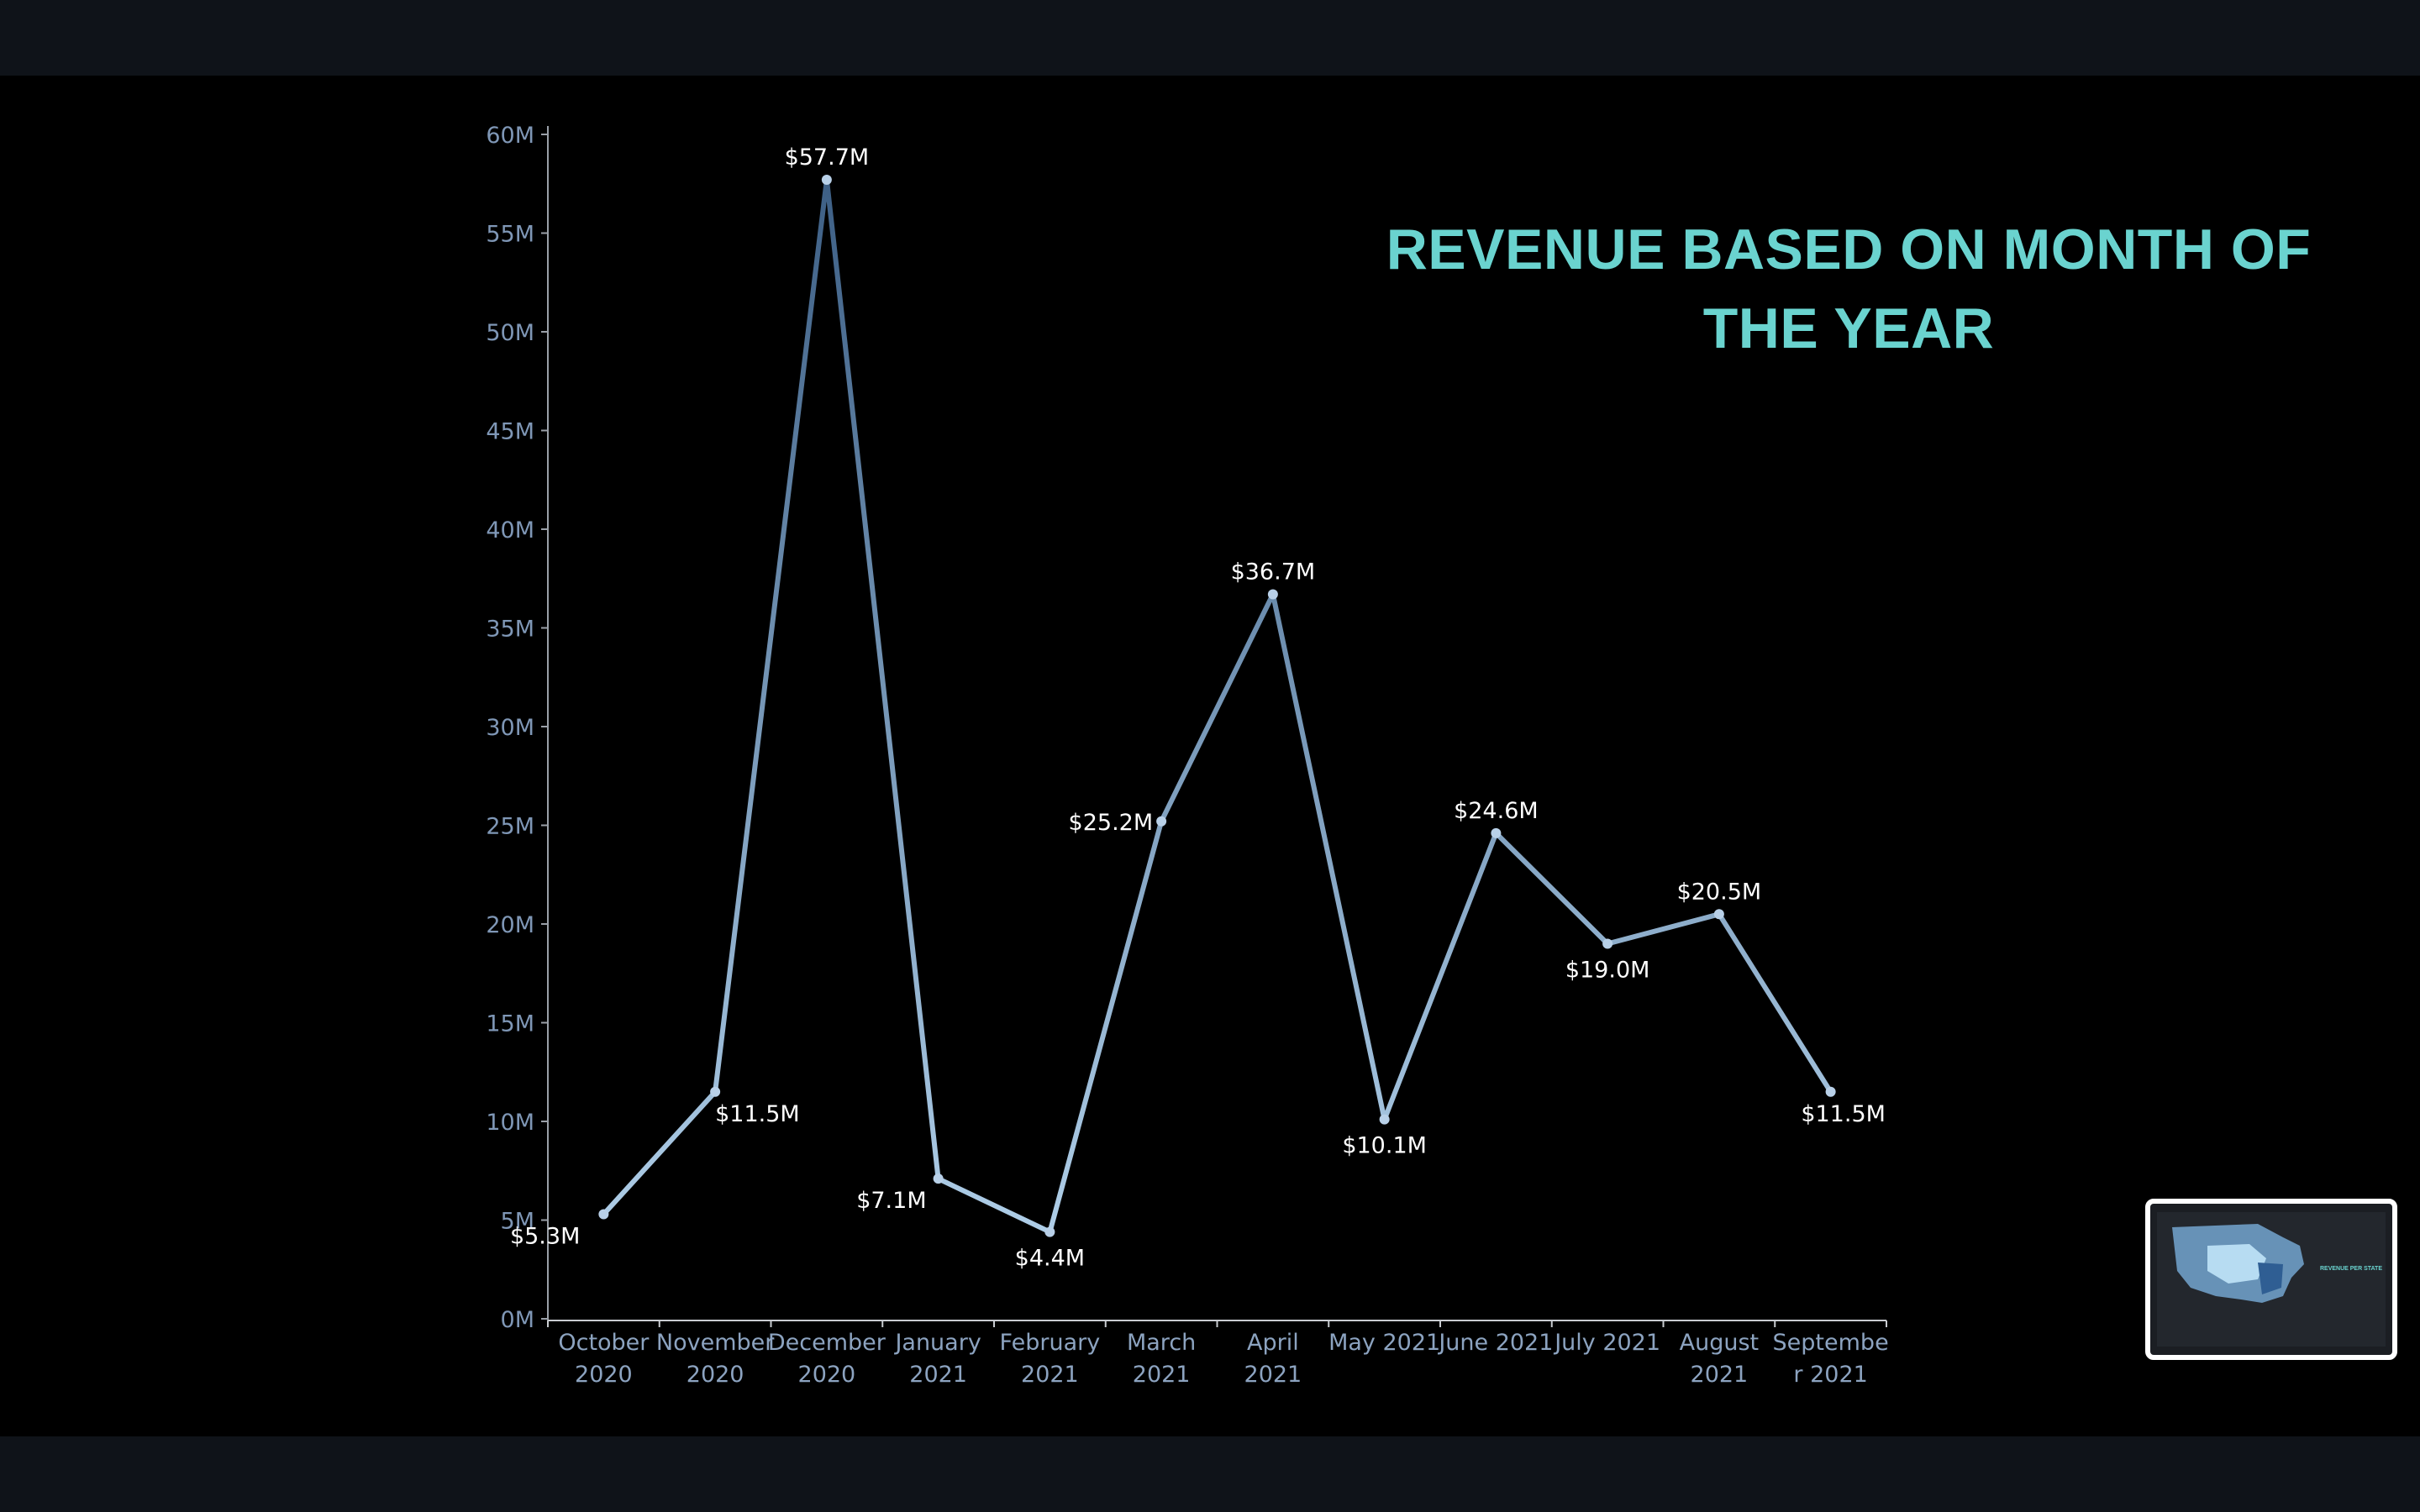 The width and height of the screenshot is (2420, 1512). Describe the element at coordinates (827, 1343) in the screenshot. I see `x-tick-label: December` at that location.